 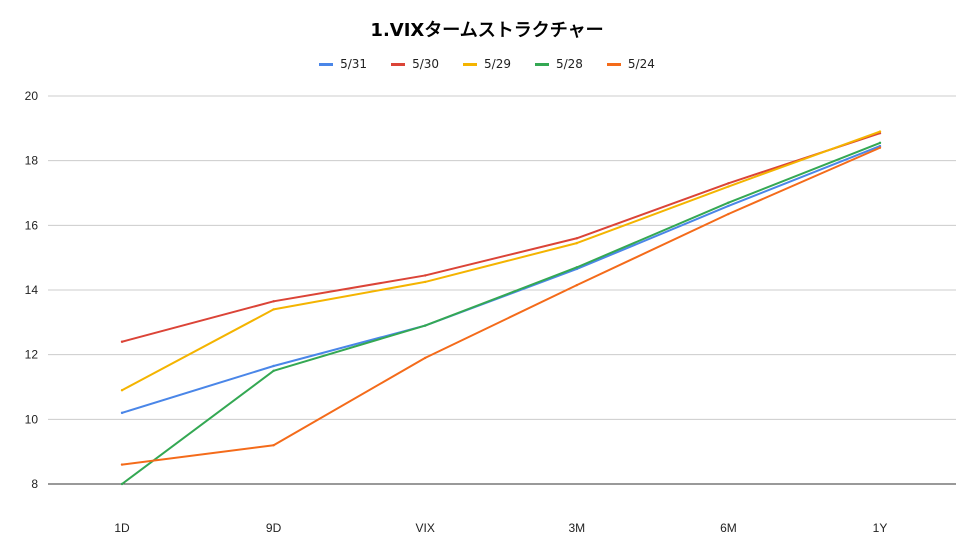 I want to click on legend-item: 5/30, so click(x=415, y=64).